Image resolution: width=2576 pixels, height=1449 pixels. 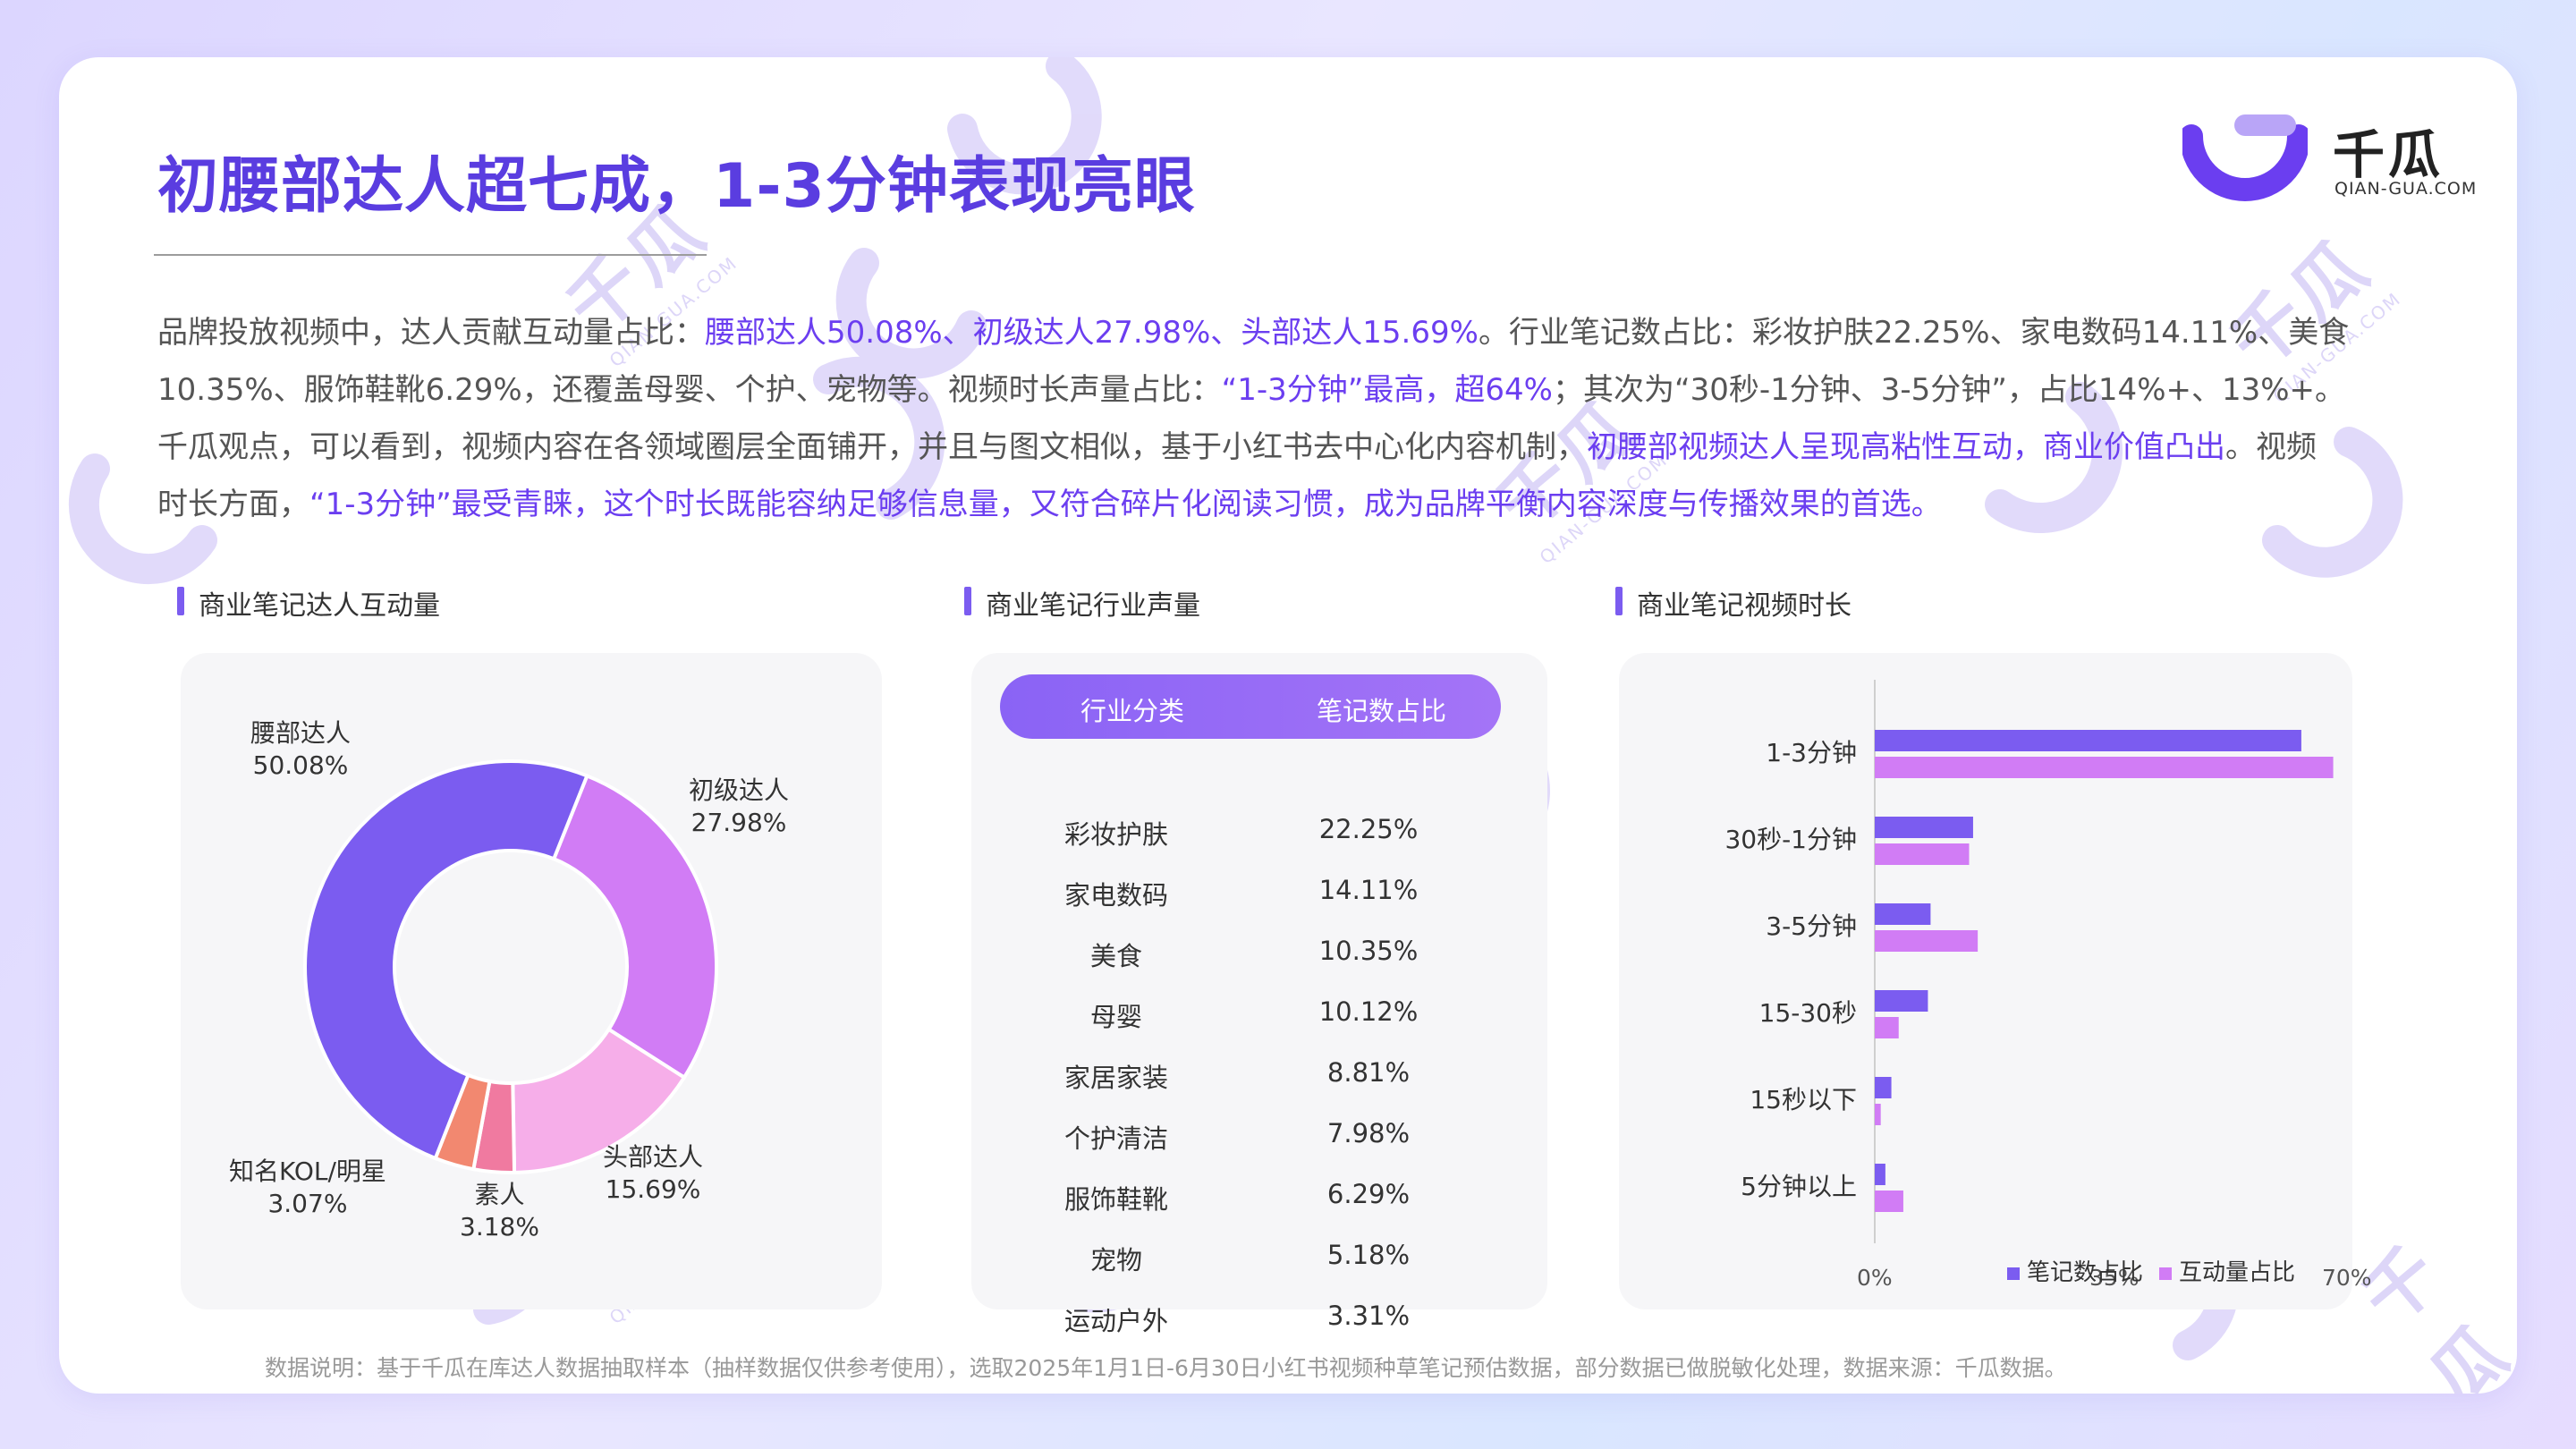 What do you see at coordinates (307, 1203) in the screenshot?
I see `donut-label-value: 3.07%` at bounding box center [307, 1203].